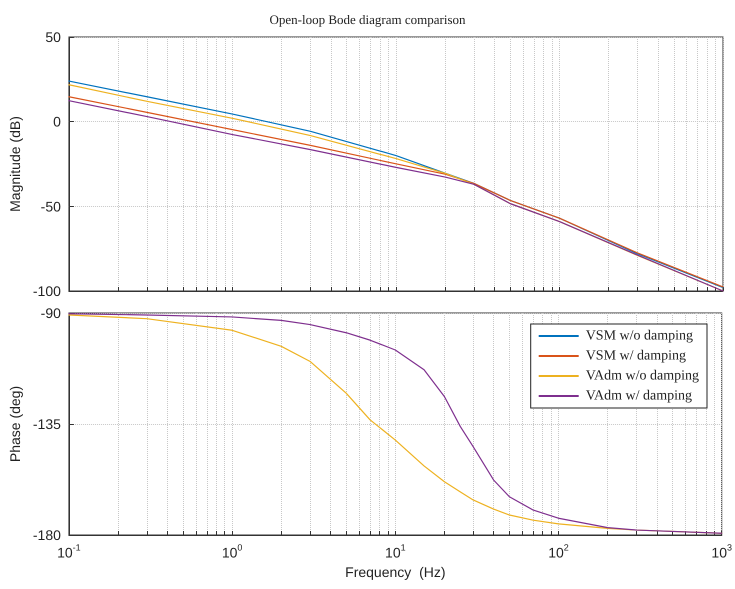 Image resolution: width=735 pixels, height=589 pixels. I want to click on y-tick-label: -135, so click(47, 424).